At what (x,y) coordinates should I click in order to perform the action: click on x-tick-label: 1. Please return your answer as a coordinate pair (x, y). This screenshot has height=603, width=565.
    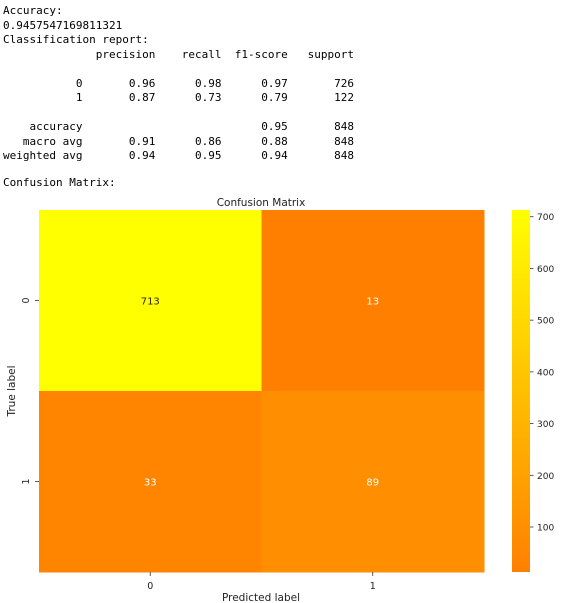
    Looking at the image, I should click on (373, 586).